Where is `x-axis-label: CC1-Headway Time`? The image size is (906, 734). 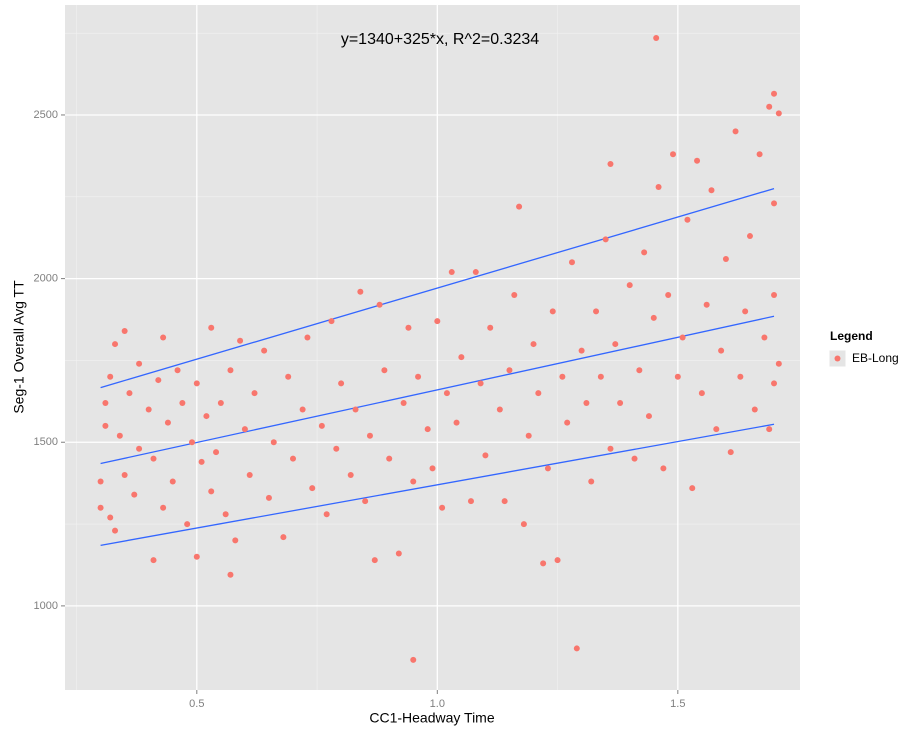
x-axis-label: CC1-Headway Time is located at coordinates (431, 718).